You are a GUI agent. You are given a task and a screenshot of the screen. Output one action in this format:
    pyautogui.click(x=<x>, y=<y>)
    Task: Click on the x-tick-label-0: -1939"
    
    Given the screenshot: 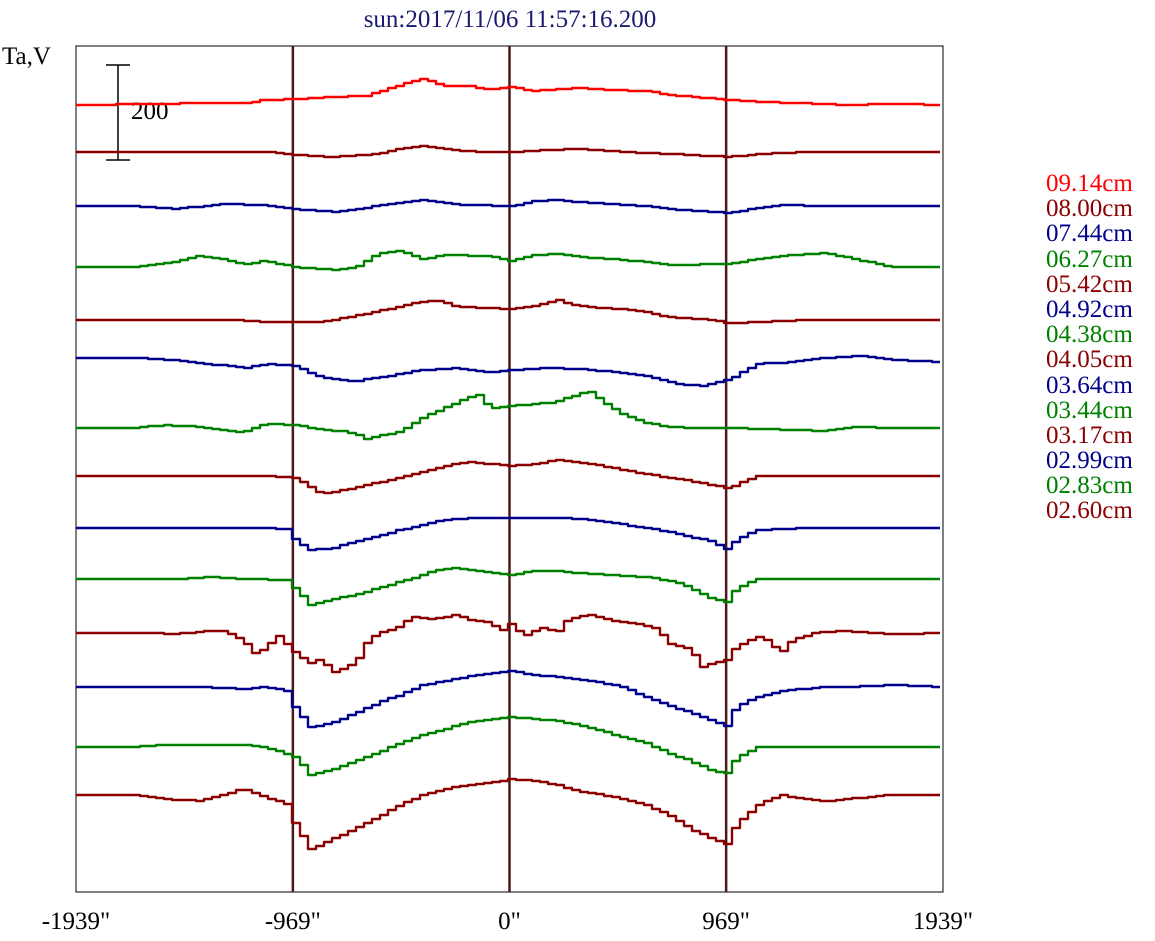 What is the action you would take?
    pyautogui.click(x=76, y=921)
    